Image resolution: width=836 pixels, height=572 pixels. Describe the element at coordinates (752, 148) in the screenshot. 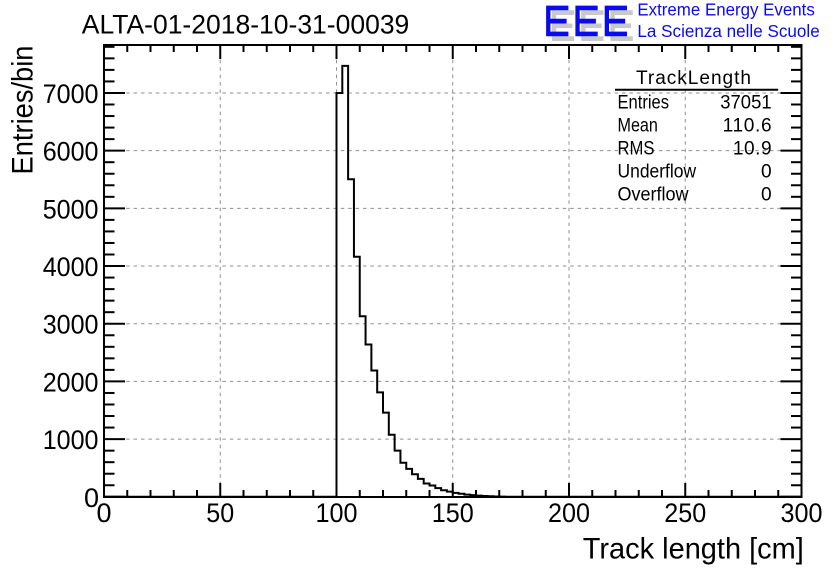

I see `svg-text: 10.9` at that location.